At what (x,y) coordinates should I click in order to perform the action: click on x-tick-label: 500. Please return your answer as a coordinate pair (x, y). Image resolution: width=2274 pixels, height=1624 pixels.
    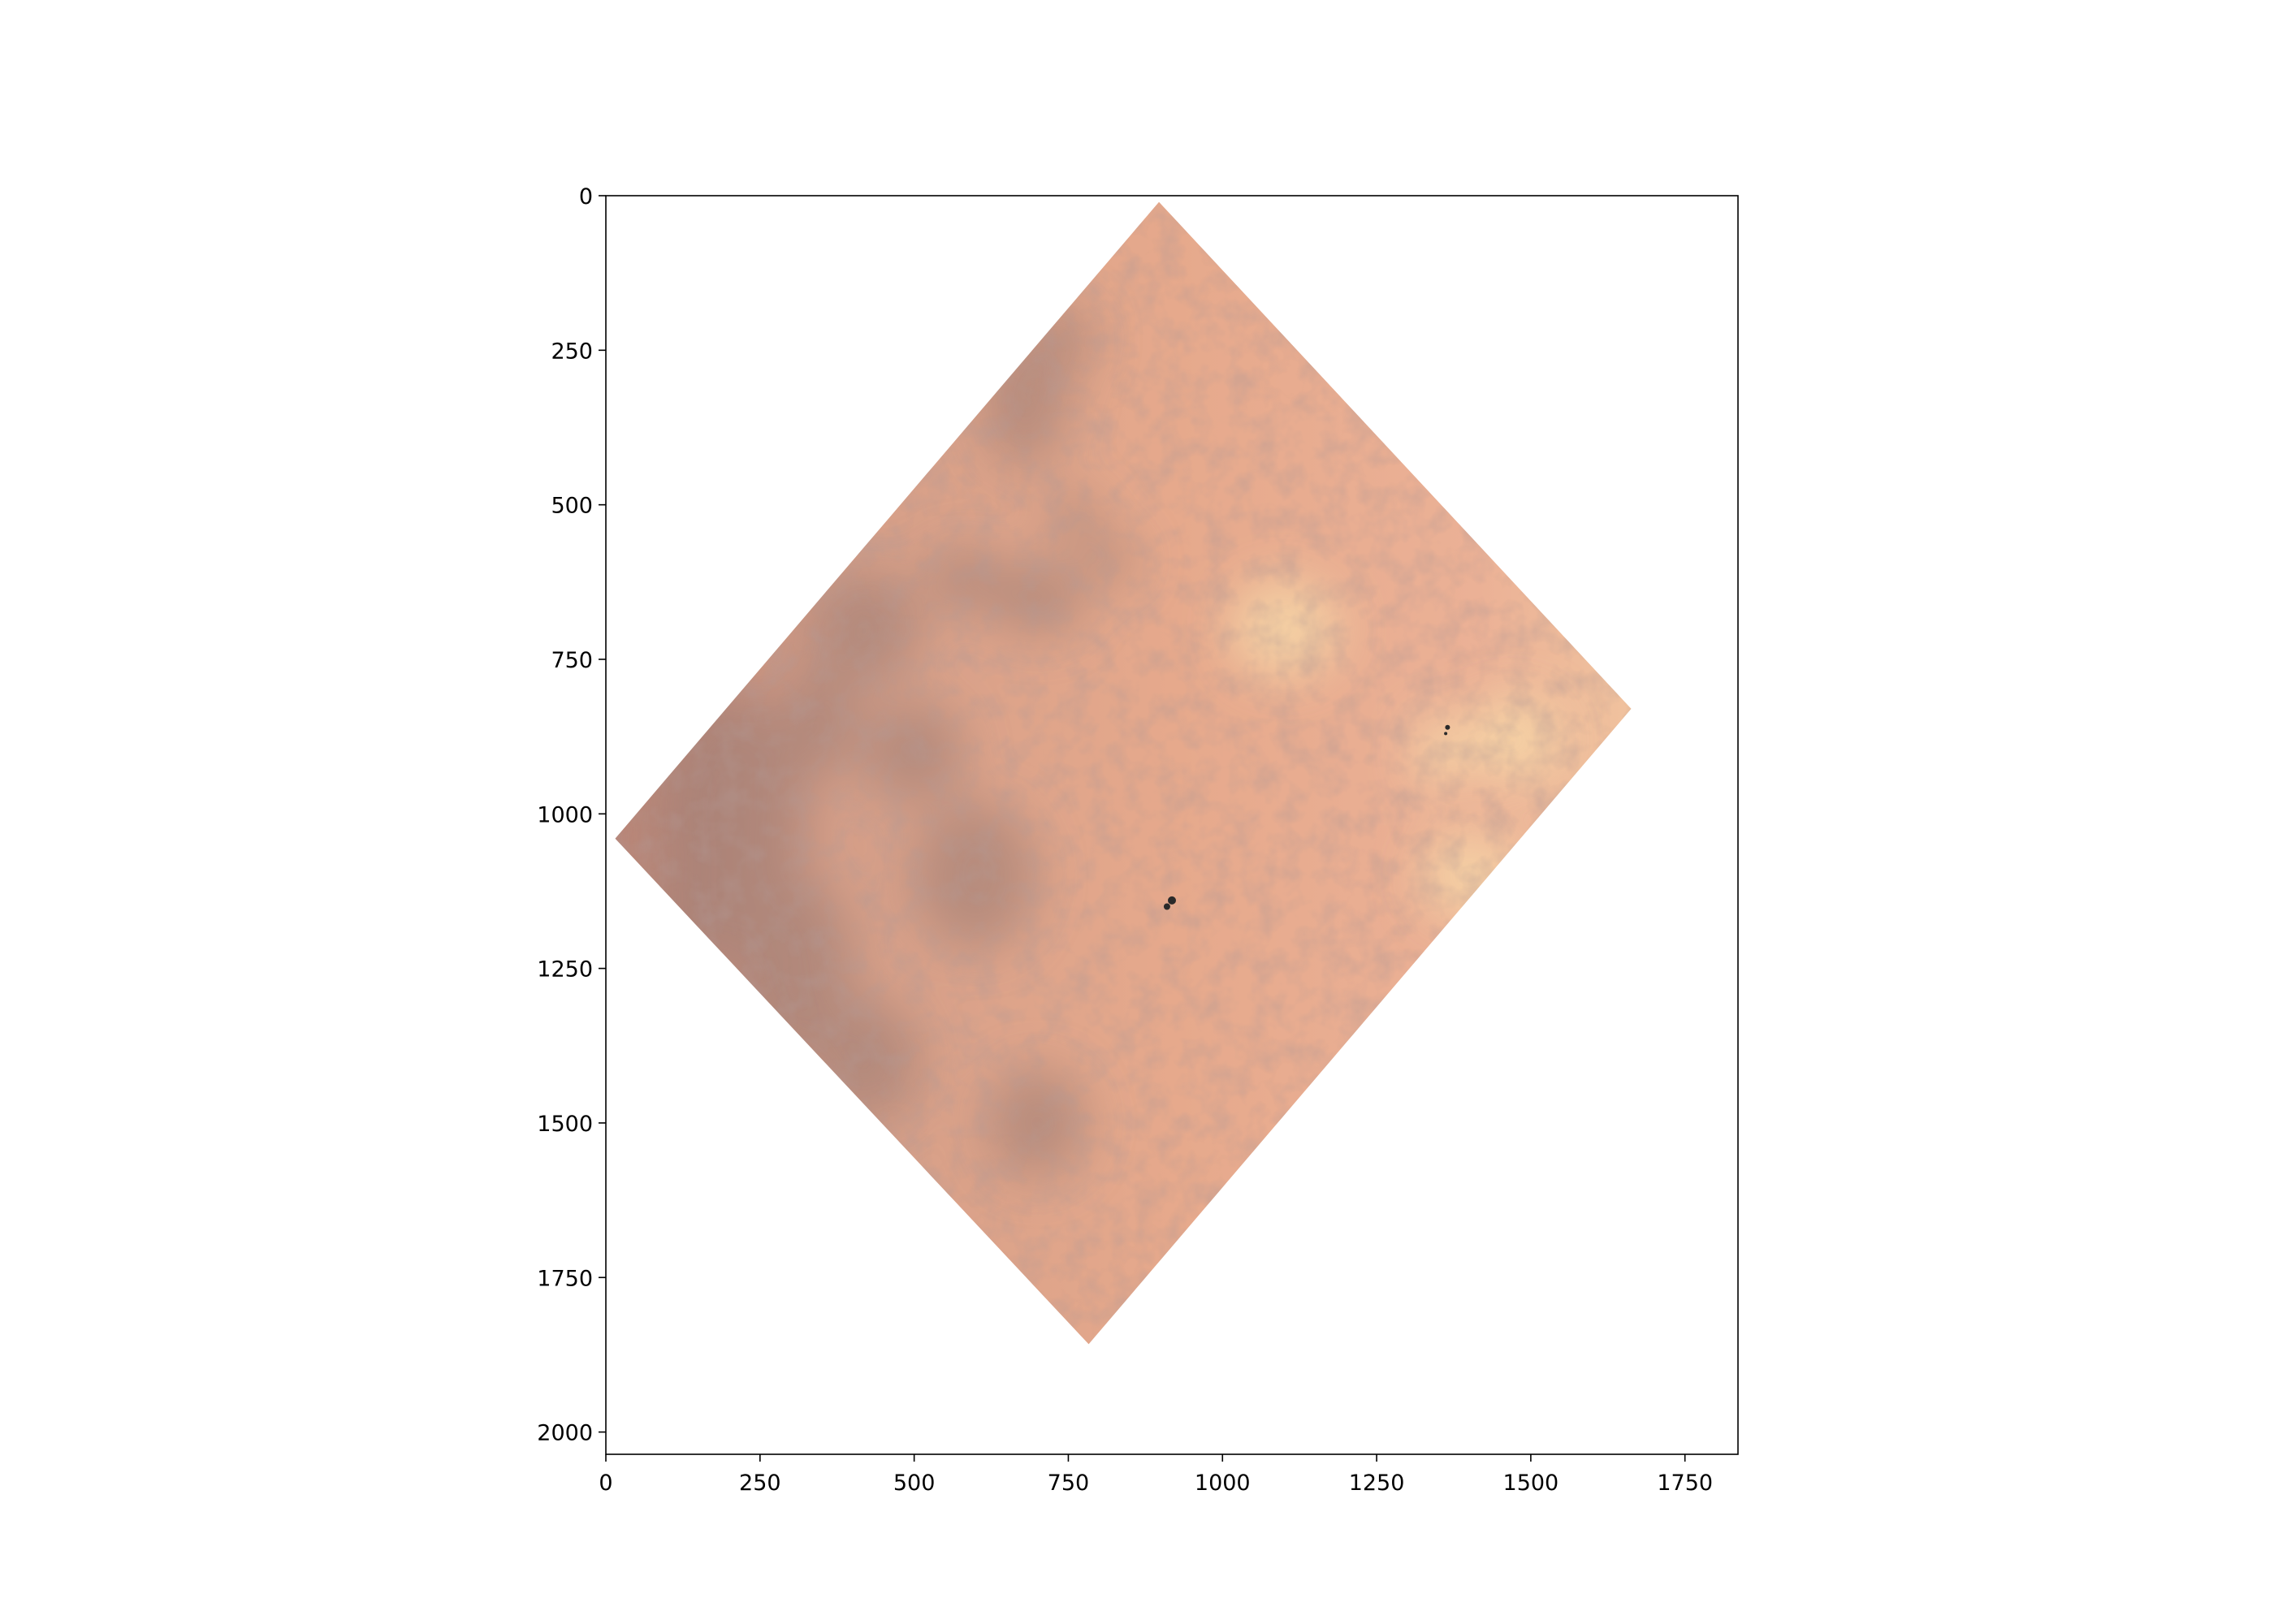
    Looking at the image, I should click on (915, 1484).